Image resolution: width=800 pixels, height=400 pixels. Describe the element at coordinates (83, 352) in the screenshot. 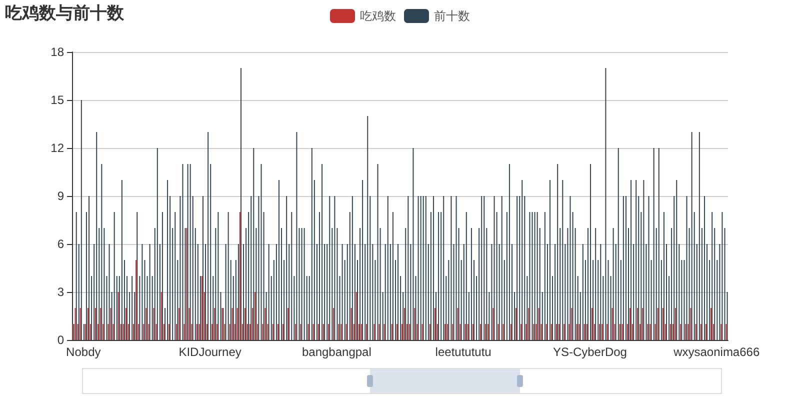

I see `x-tick-label: Nobdy` at that location.